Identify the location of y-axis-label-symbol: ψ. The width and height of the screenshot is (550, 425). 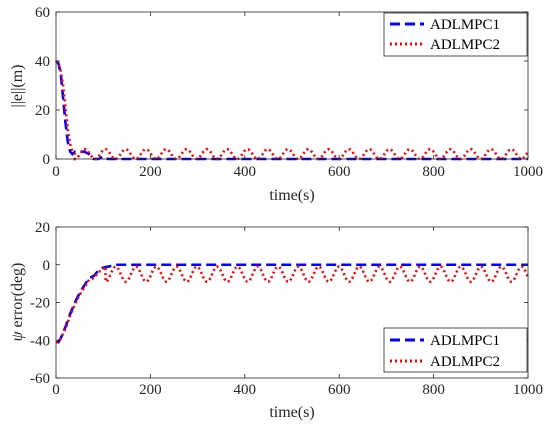
(17, 335).